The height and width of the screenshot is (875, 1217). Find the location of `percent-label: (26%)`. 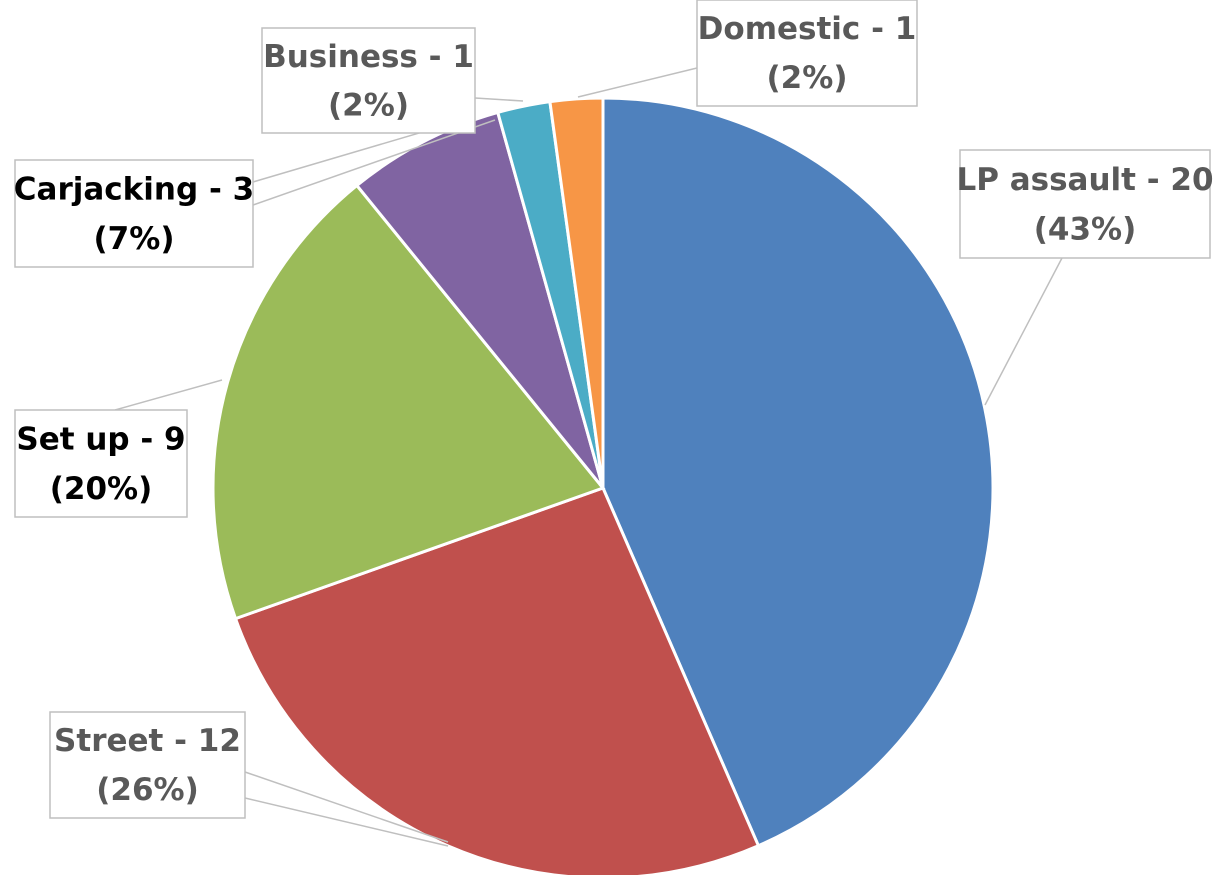

percent-label: (26%) is located at coordinates (147, 790).